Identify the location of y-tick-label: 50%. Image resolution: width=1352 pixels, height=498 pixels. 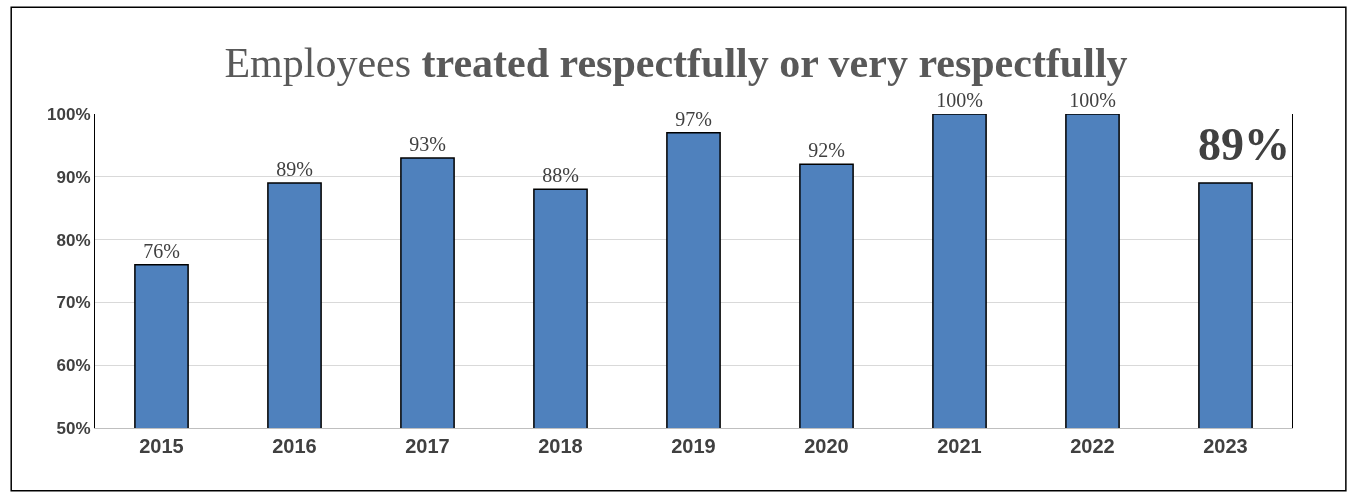
(73, 428).